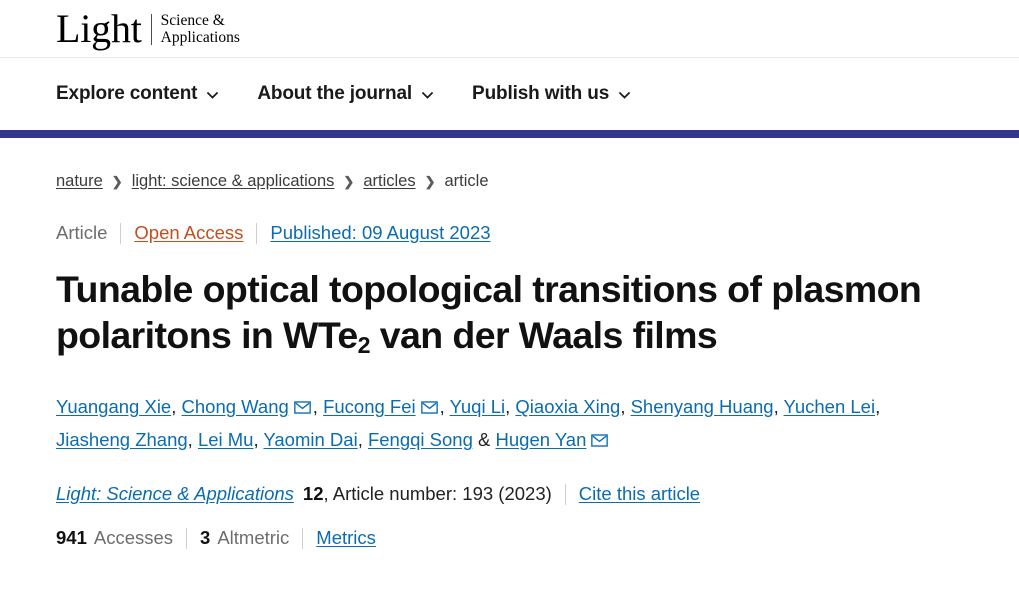 The width and height of the screenshot is (1019, 604). What do you see at coordinates (175, 493) in the screenshot?
I see `journal-name-link: Light: Science & Applications` at bounding box center [175, 493].